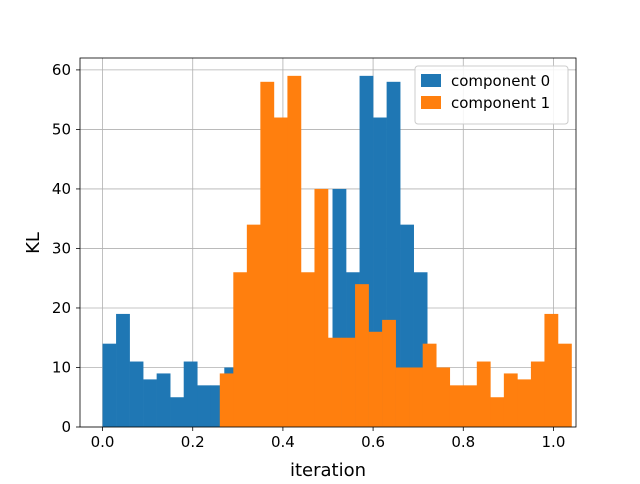  I want to click on y-axis-label: KL, so click(33, 243).